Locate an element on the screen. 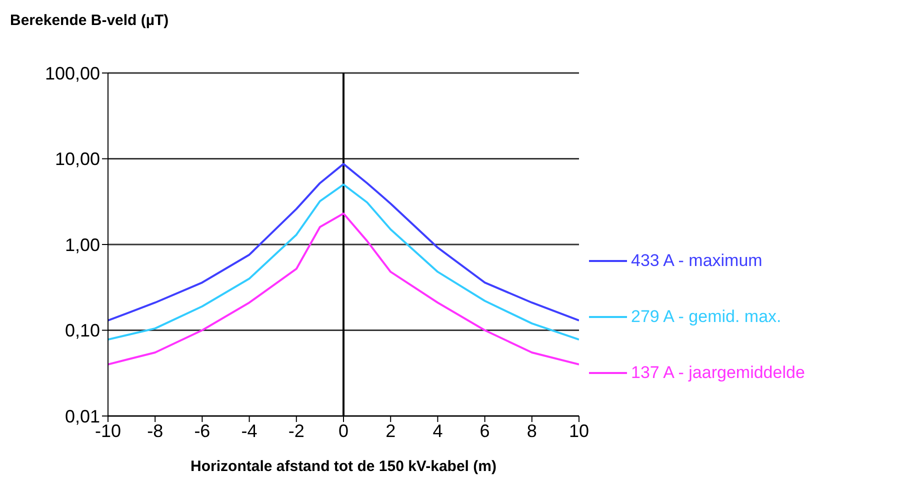 This screenshot has height=489, width=897. legend-label: 137 A - jaargemiddelde is located at coordinates (718, 372).